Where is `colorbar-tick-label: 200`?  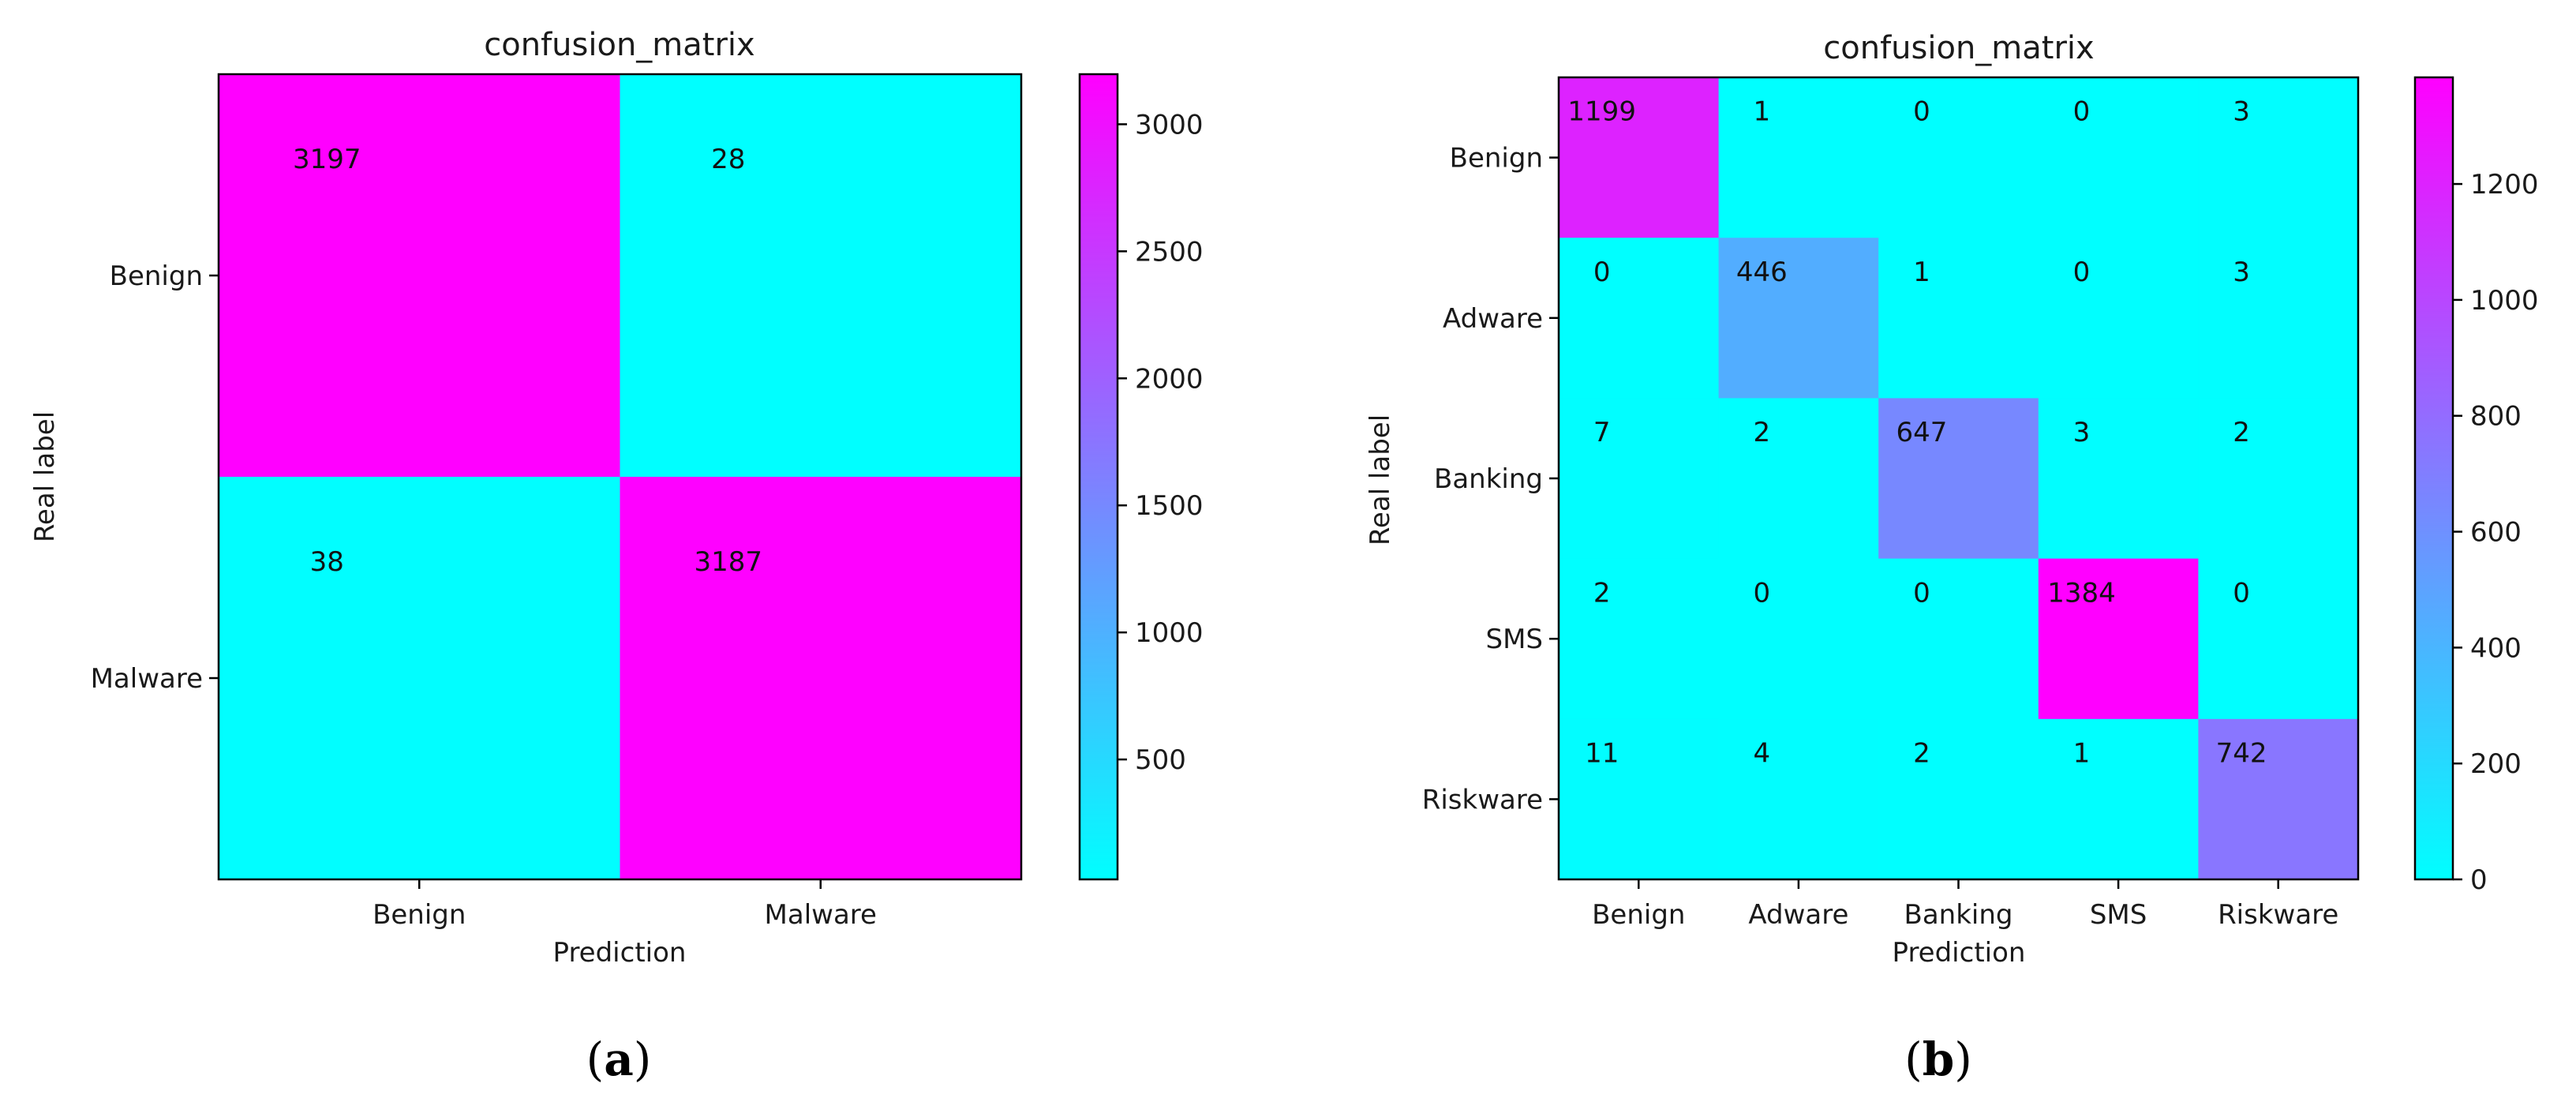
colorbar-tick-label: 200 is located at coordinates (2496, 764).